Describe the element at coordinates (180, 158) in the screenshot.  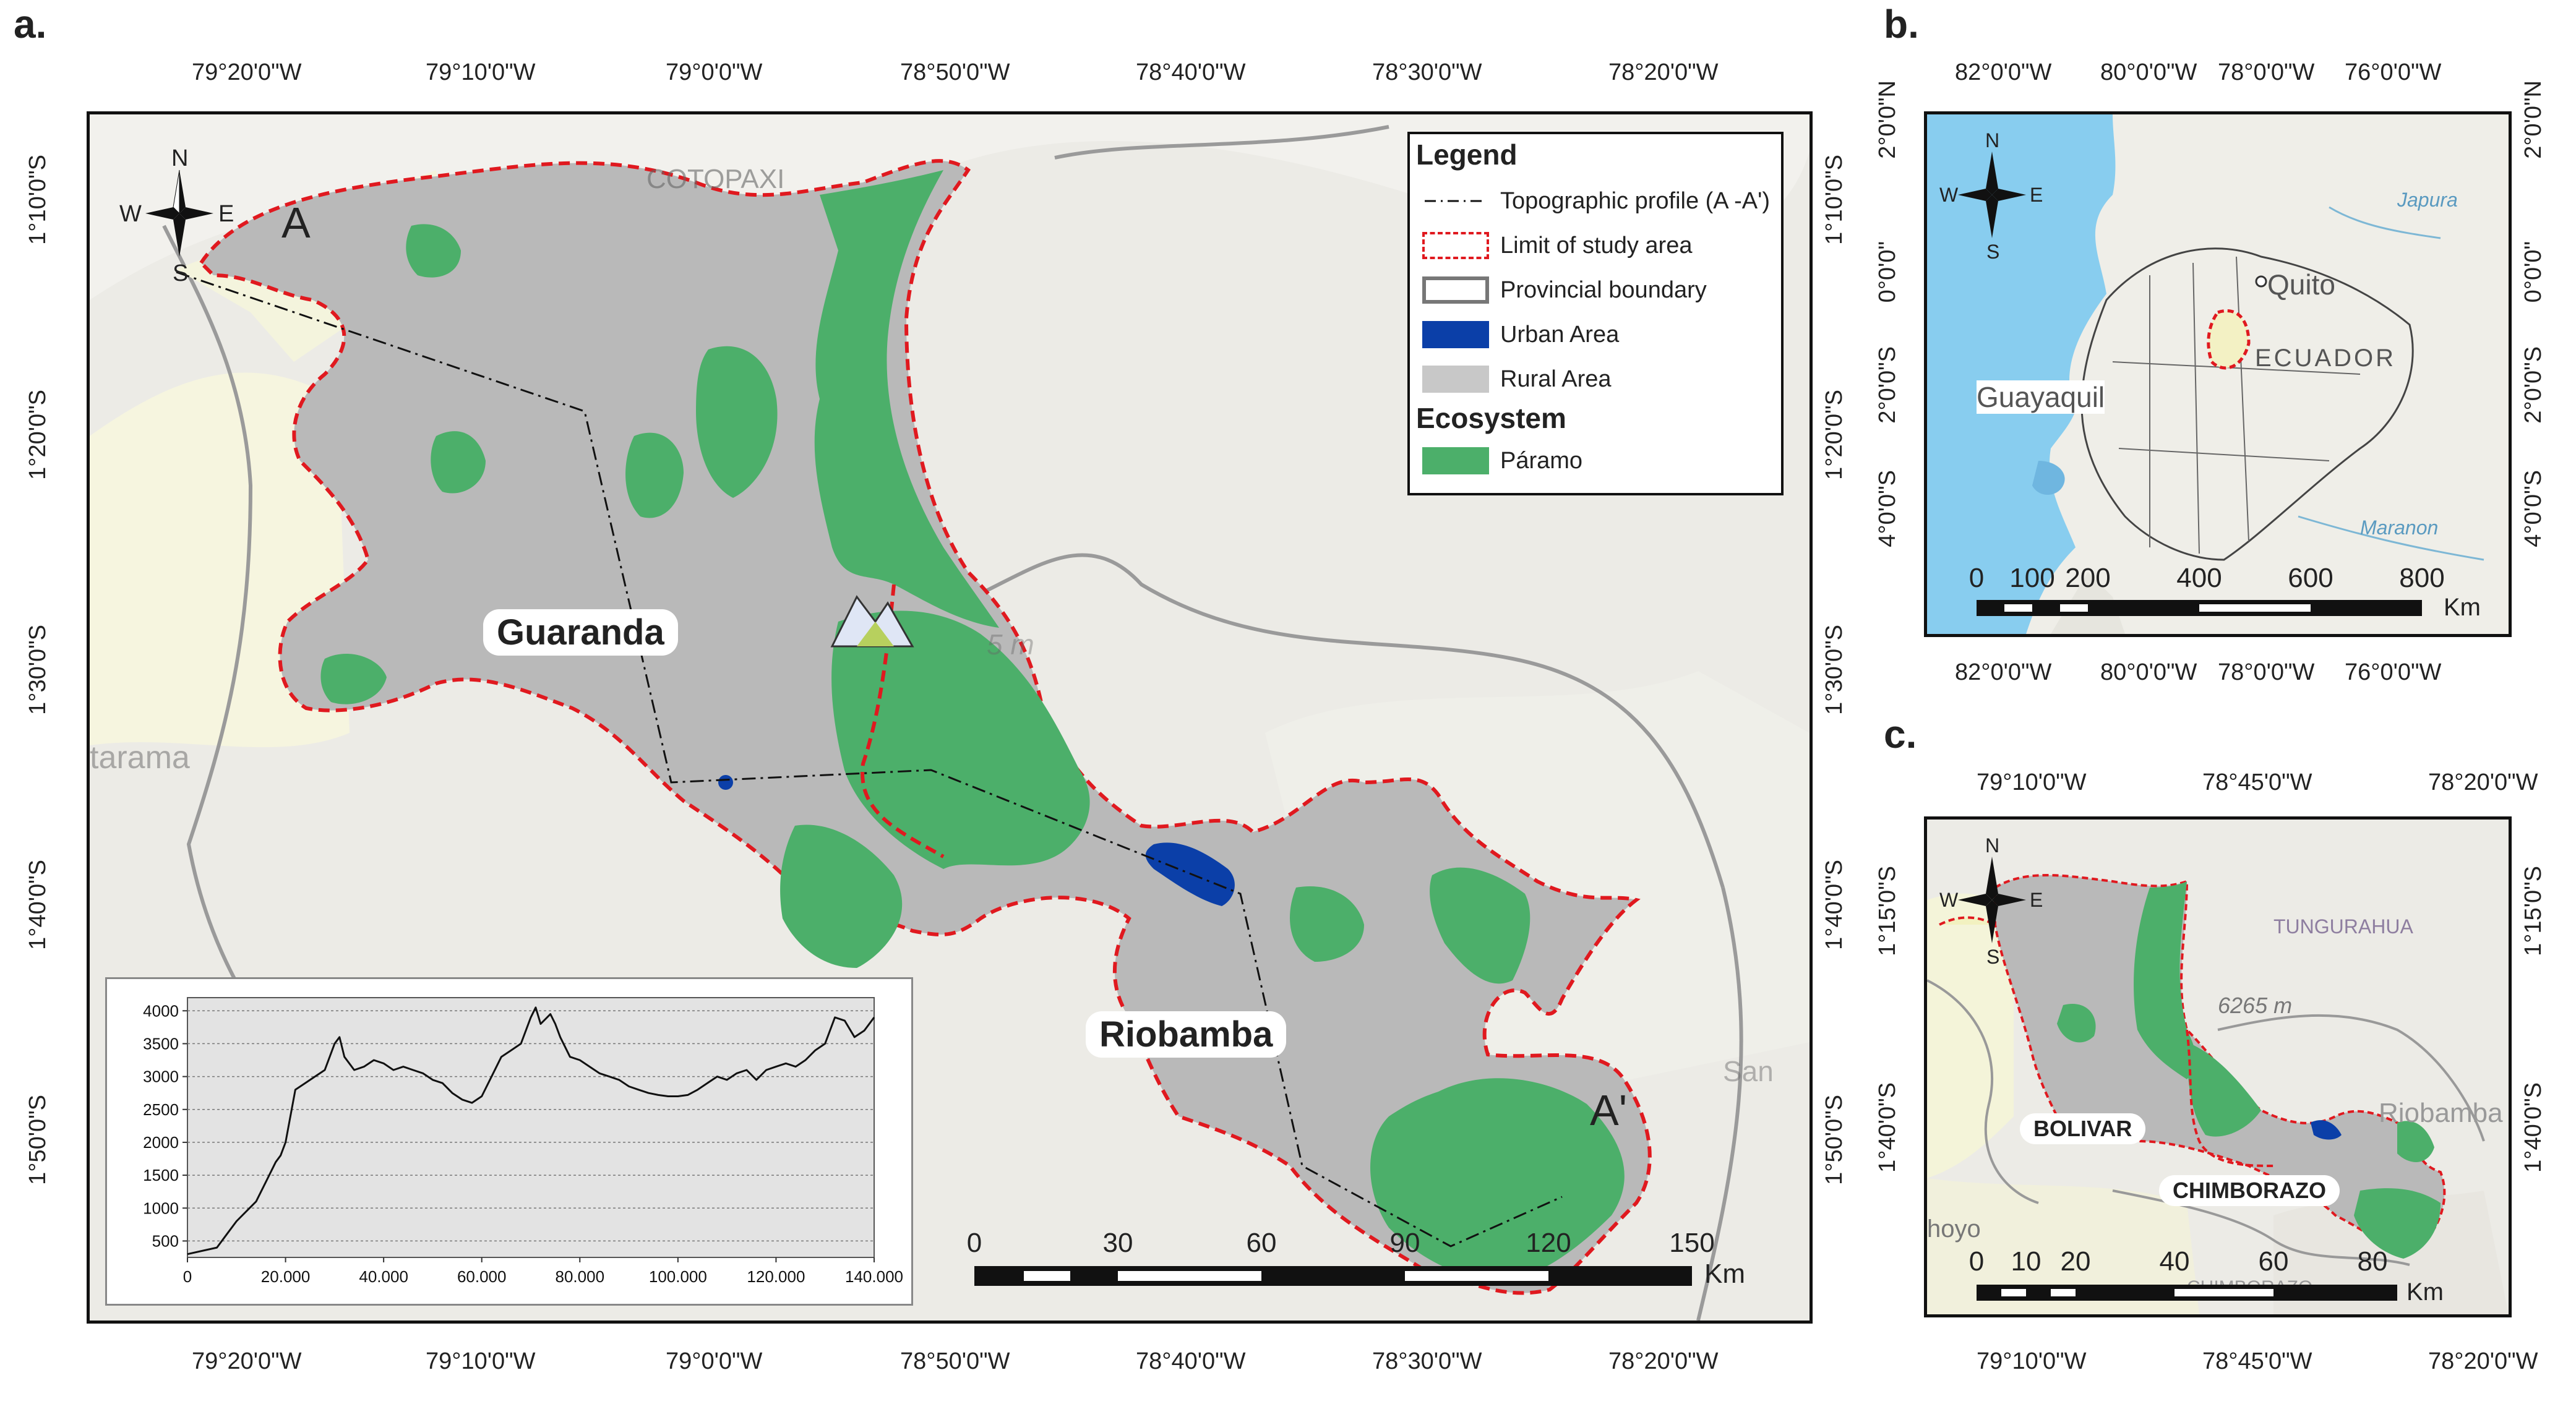
I see `compass-n: N` at that location.